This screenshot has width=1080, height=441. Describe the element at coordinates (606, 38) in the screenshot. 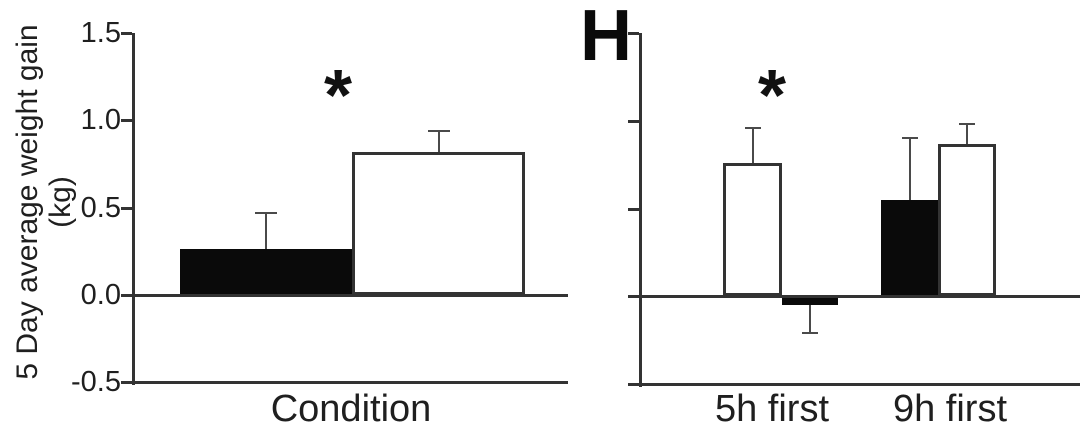

I see `panel-h-label: H` at that location.